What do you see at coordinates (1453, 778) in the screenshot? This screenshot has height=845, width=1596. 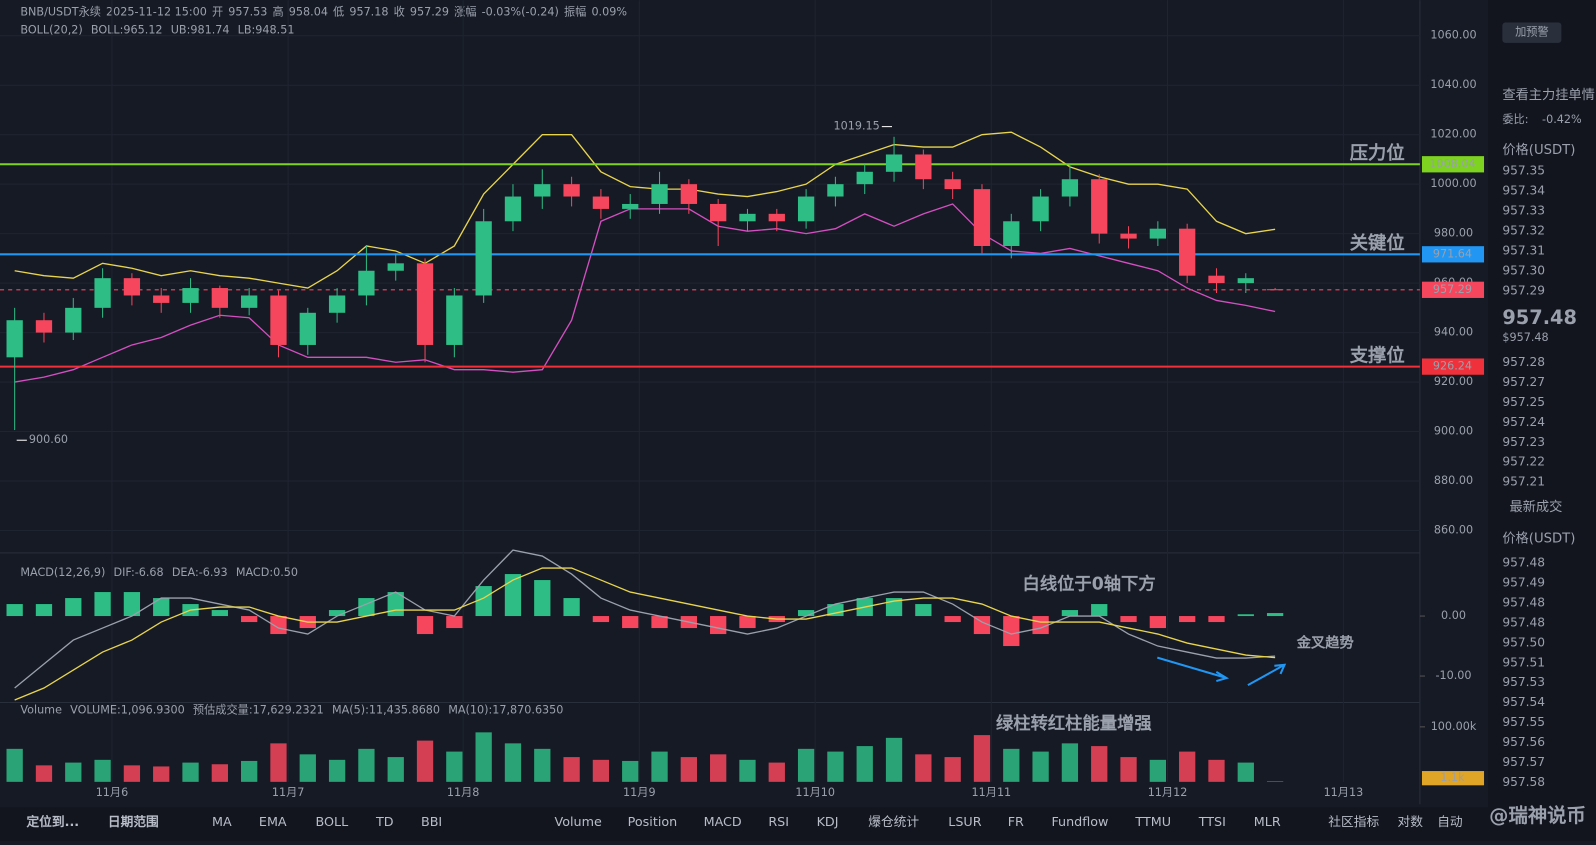 I see `volume-tag` at bounding box center [1453, 778].